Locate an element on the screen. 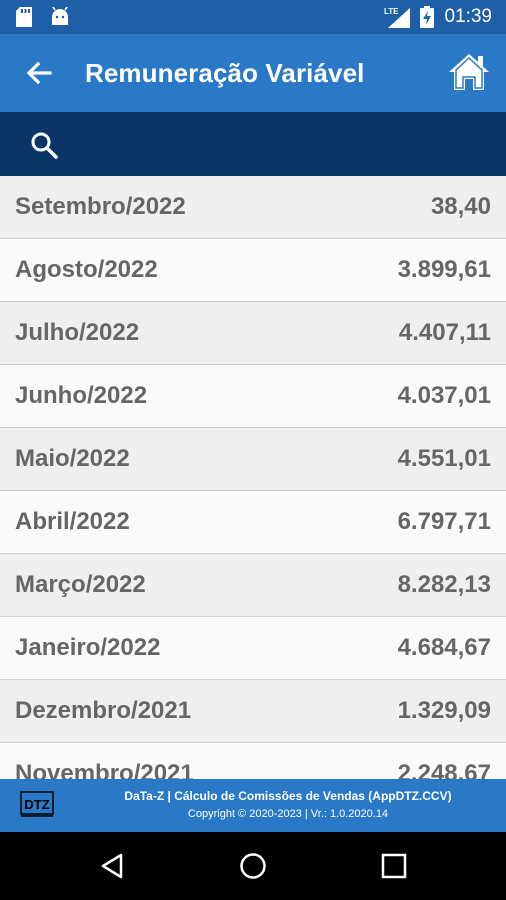 Image resolution: width=506 pixels, height=900 pixels. app-bar: Remuneração Variável is located at coordinates (253, 73).